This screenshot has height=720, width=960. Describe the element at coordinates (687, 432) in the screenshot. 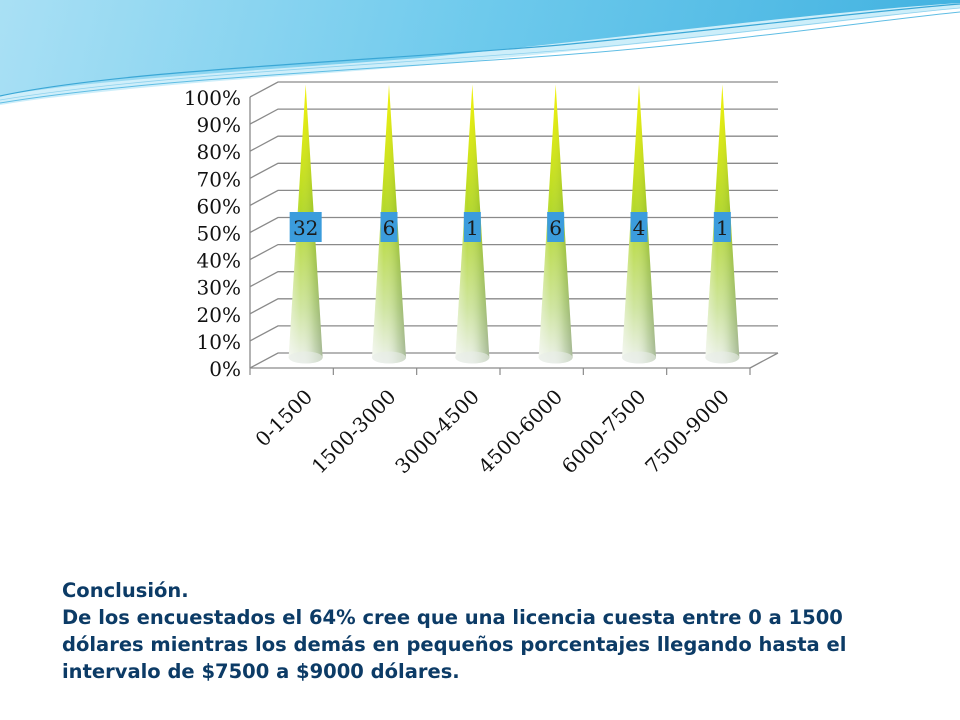

I see `x-tick-label: 7500-9000` at that location.